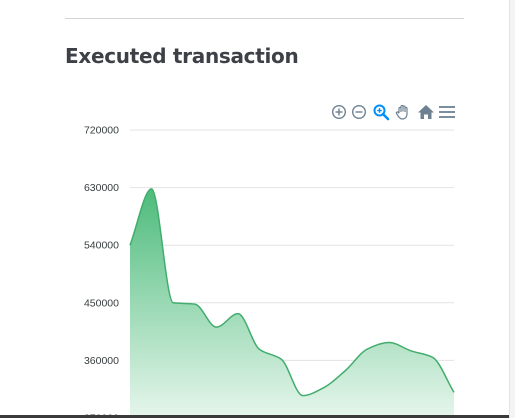 This screenshot has width=515, height=418. I want to click on y-tick-label: 270000, so click(101, 414).